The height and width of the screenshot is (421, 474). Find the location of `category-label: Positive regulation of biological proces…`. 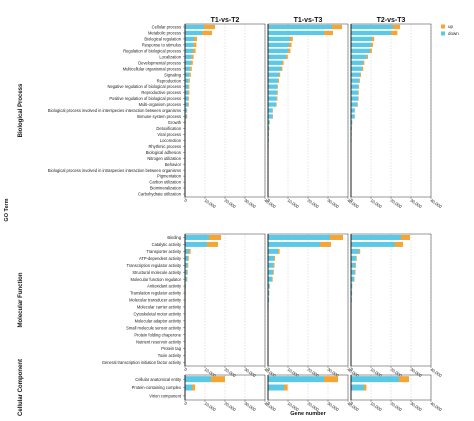

category-label: Positive regulation of biological proces… is located at coordinates (145, 98).